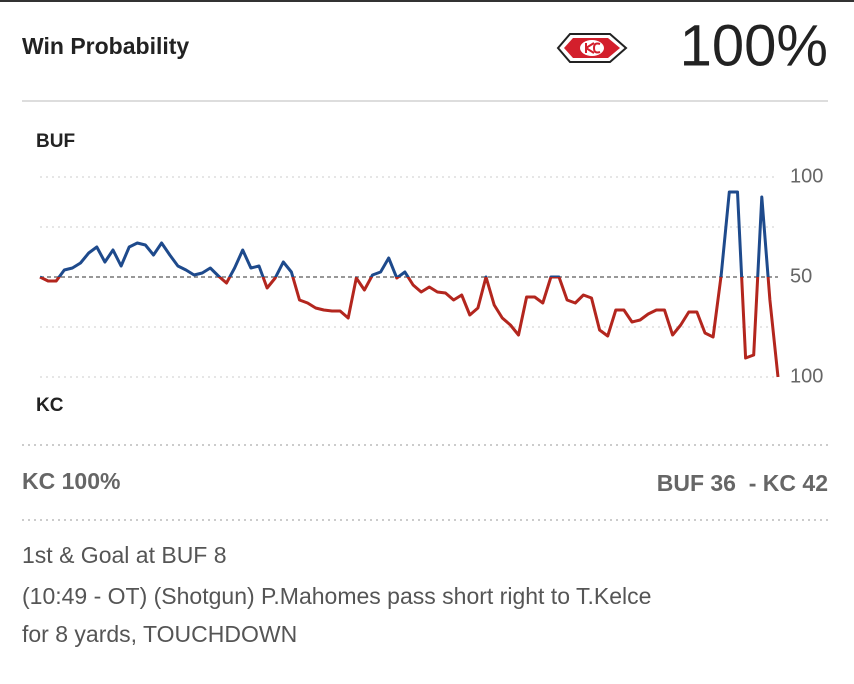  I want to click on play-line: 1st & Goal at BUF 8, so click(124, 555).